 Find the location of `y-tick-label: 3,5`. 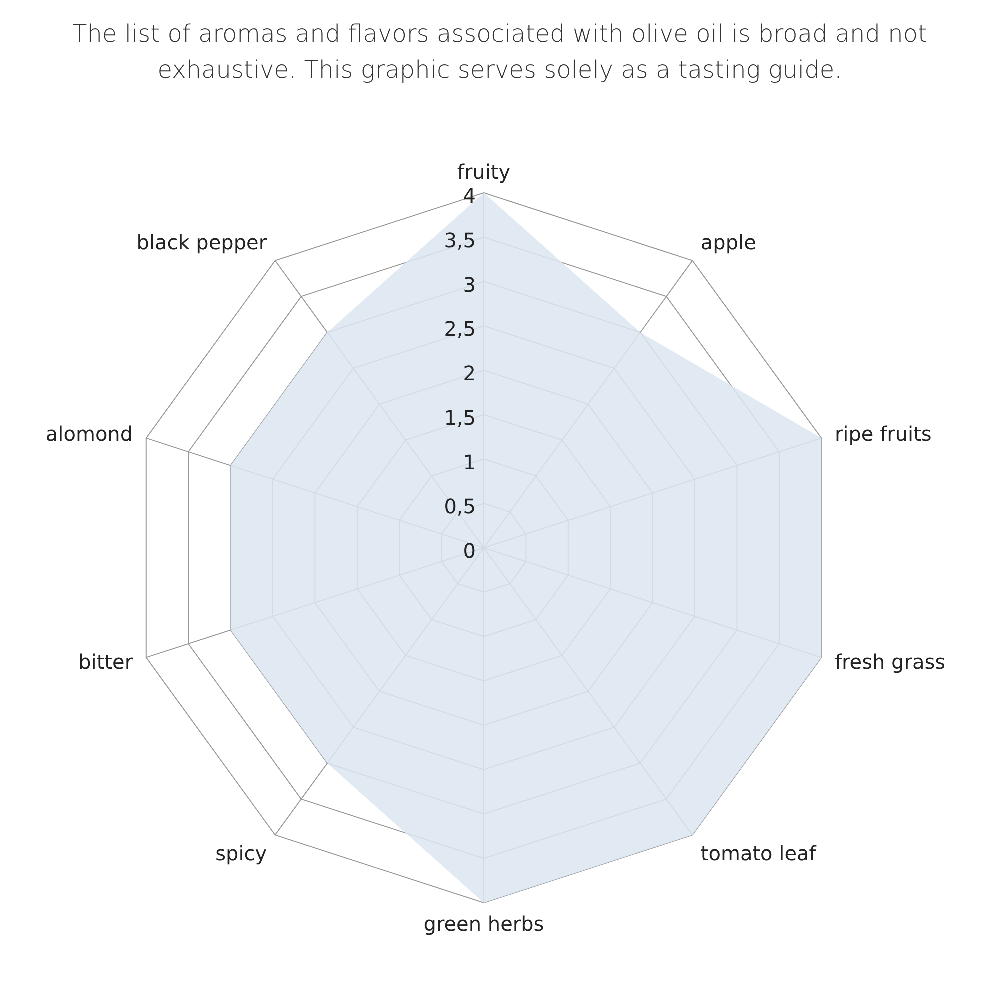

y-tick-label: 3,5 is located at coordinates (460, 240).